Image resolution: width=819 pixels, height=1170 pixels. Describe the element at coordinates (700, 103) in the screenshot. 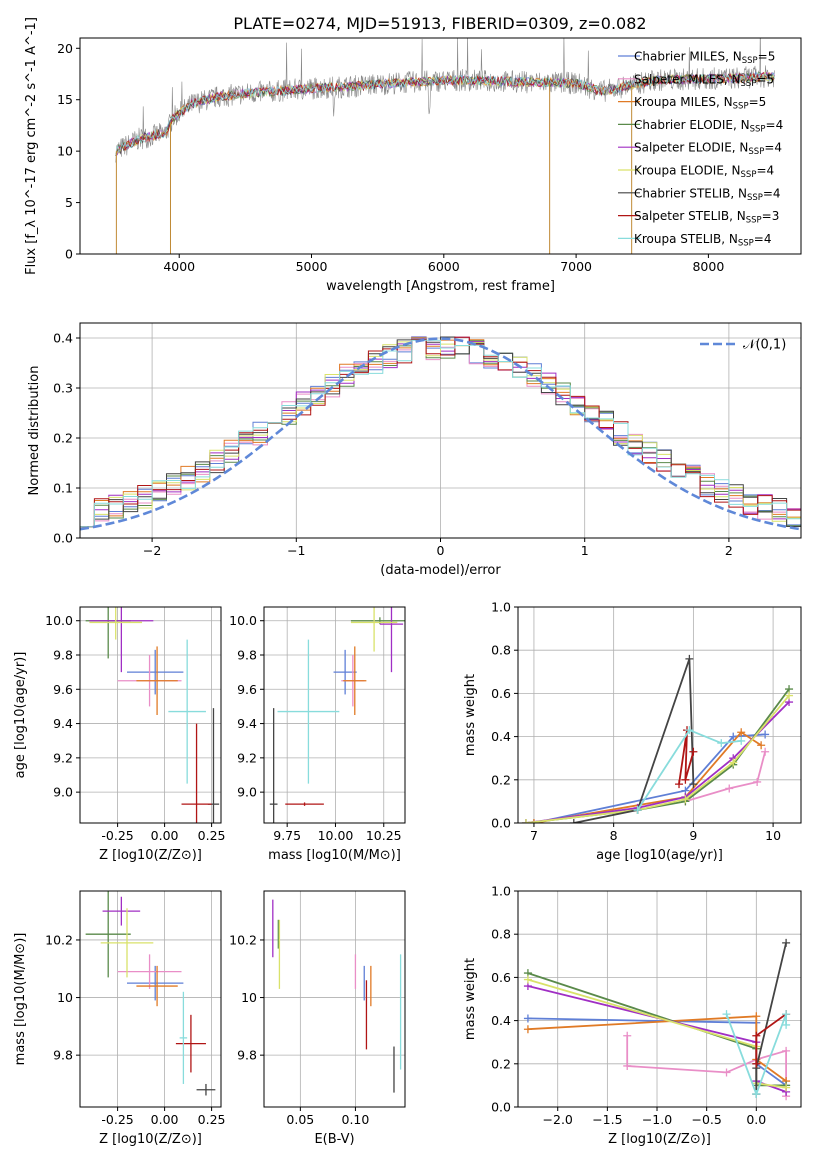

I see `legend-label-kroupa-miles: Kroupa MILES, NSSP=5` at that location.